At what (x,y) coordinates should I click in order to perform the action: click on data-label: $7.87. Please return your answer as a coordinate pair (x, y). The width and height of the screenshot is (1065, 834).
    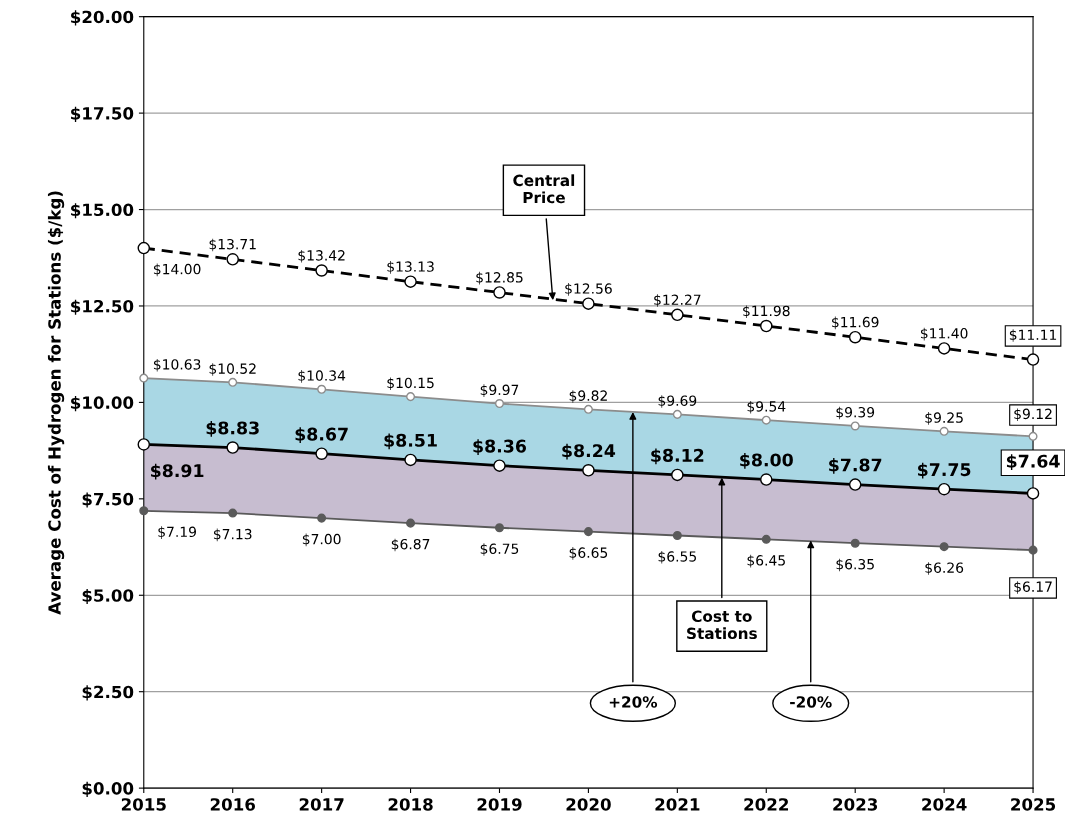
    Looking at the image, I should click on (855, 466).